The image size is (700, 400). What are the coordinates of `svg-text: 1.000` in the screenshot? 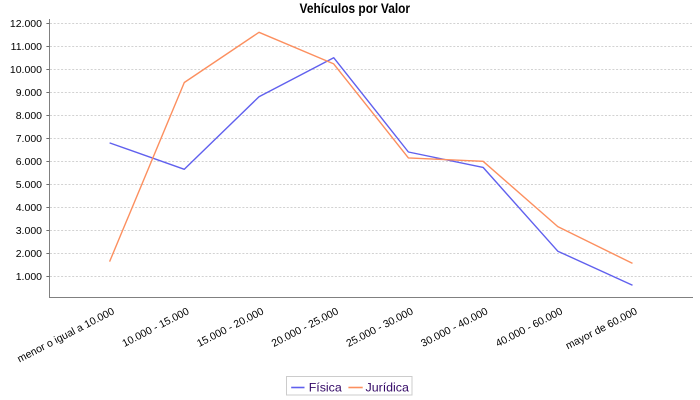 It's located at (29, 277).